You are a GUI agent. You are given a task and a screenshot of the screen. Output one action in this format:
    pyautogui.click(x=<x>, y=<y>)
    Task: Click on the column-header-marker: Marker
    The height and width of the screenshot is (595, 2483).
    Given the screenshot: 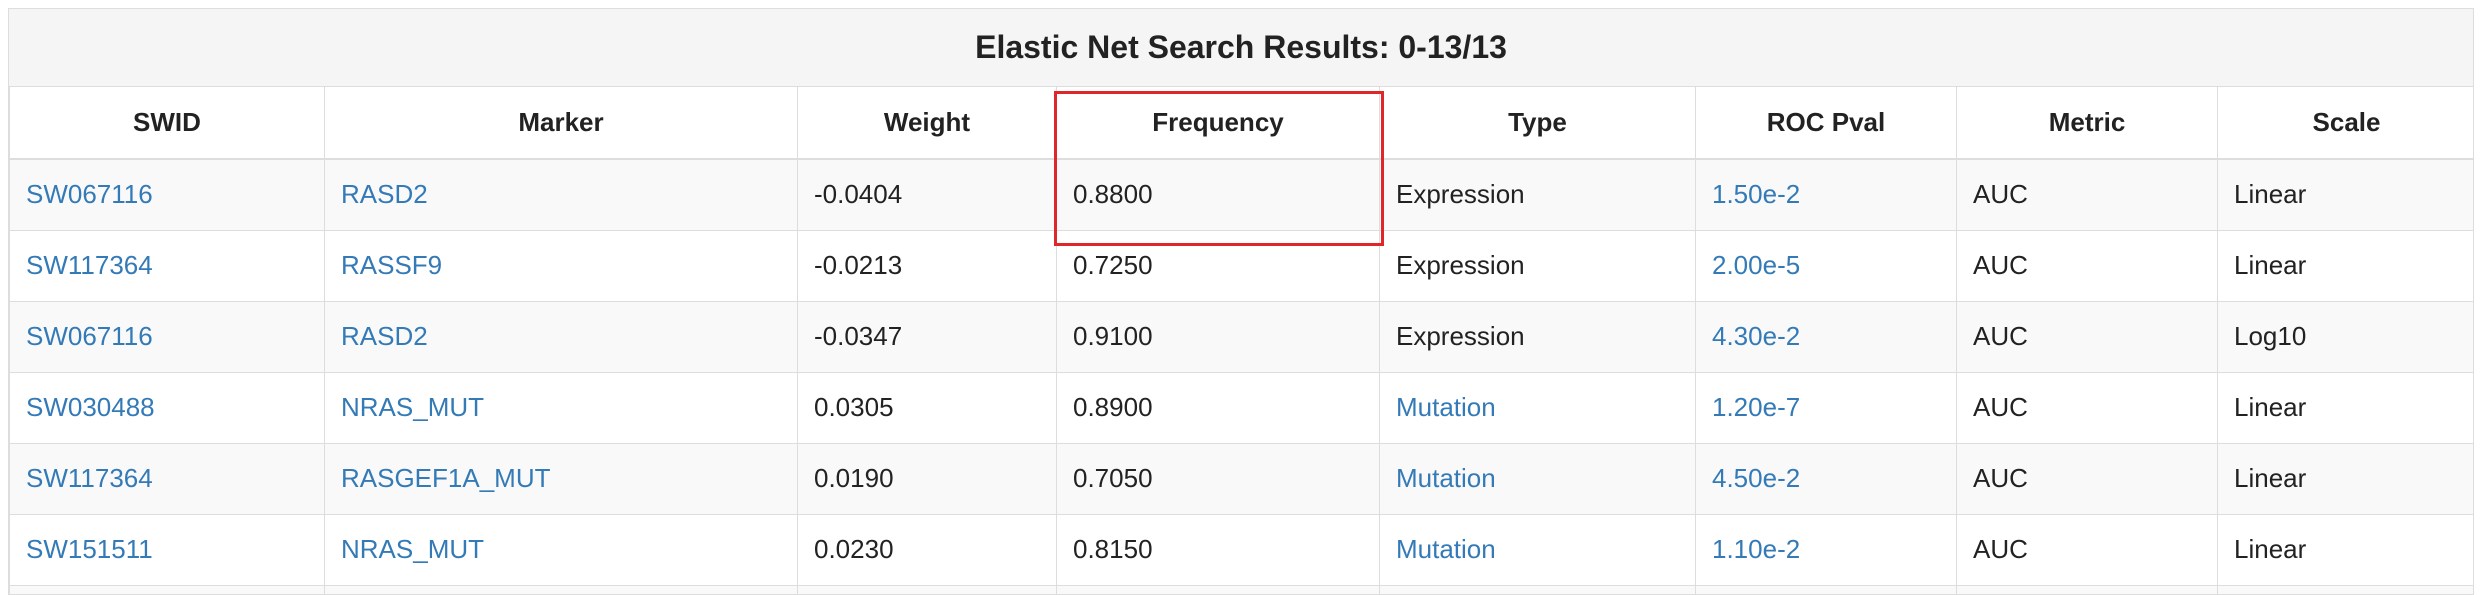 What is the action you would take?
    pyautogui.click(x=561, y=123)
    